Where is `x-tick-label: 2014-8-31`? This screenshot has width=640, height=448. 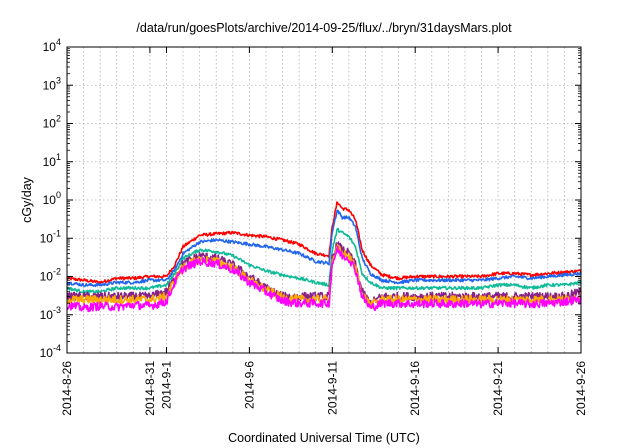
x-tick-label: 2014-8-31 is located at coordinates (150, 388).